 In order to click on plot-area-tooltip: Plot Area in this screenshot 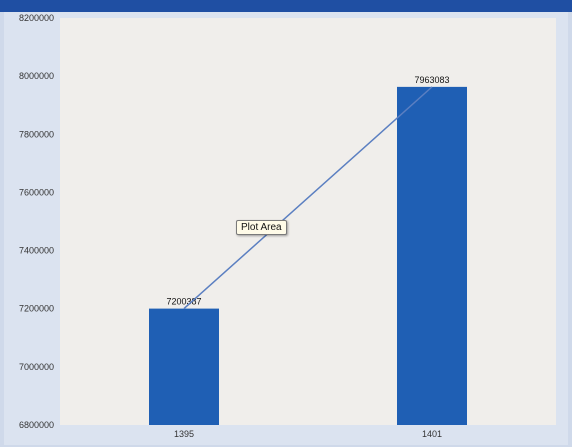, I will do `click(261, 227)`.